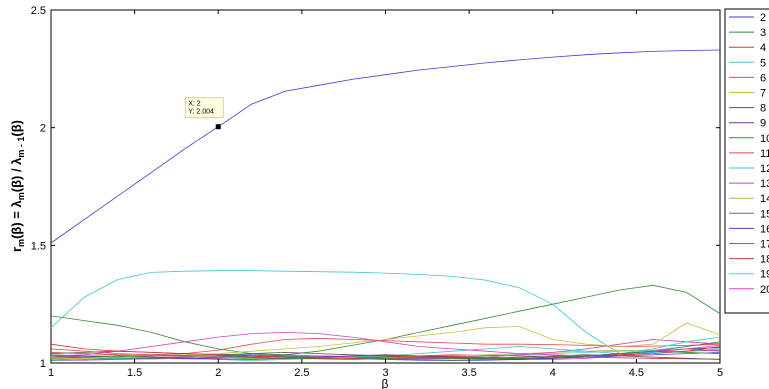  What do you see at coordinates (636, 373) in the screenshot?
I see `x-tick-label: 4.5` at bounding box center [636, 373].